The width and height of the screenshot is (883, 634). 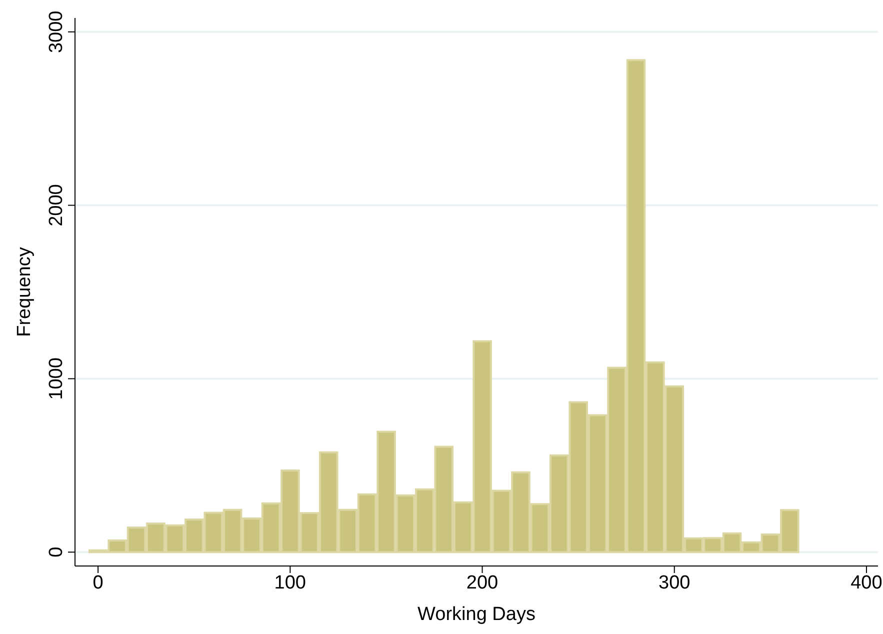 I want to click on y-tick-label: 0, so click(x=56, y=552).